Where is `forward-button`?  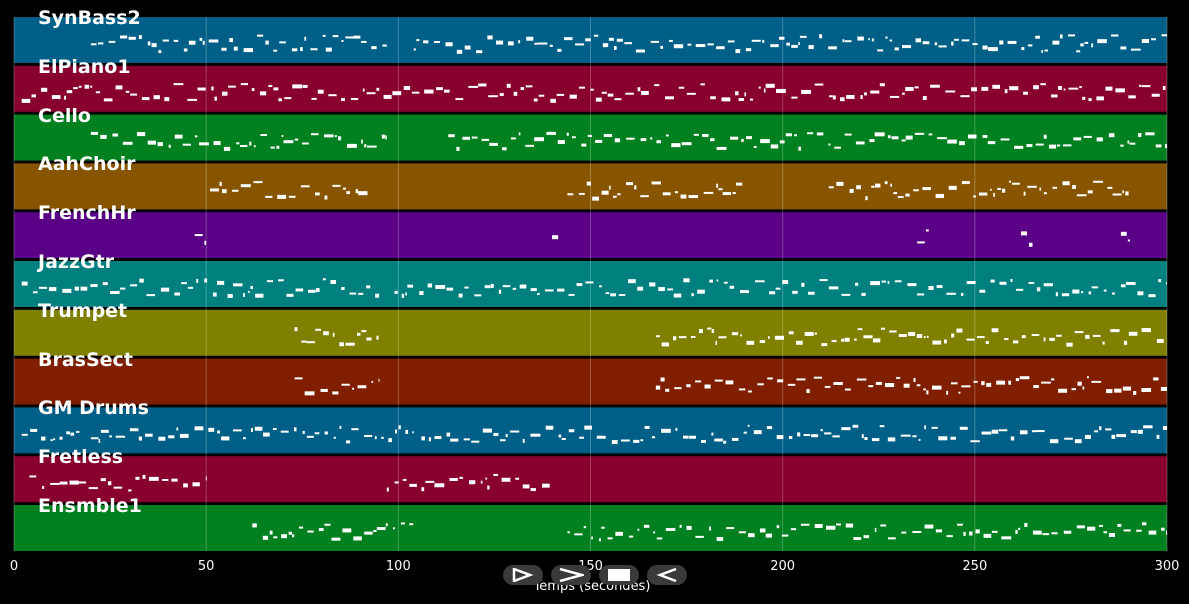 forward-button is located at coordinates (571, 575).